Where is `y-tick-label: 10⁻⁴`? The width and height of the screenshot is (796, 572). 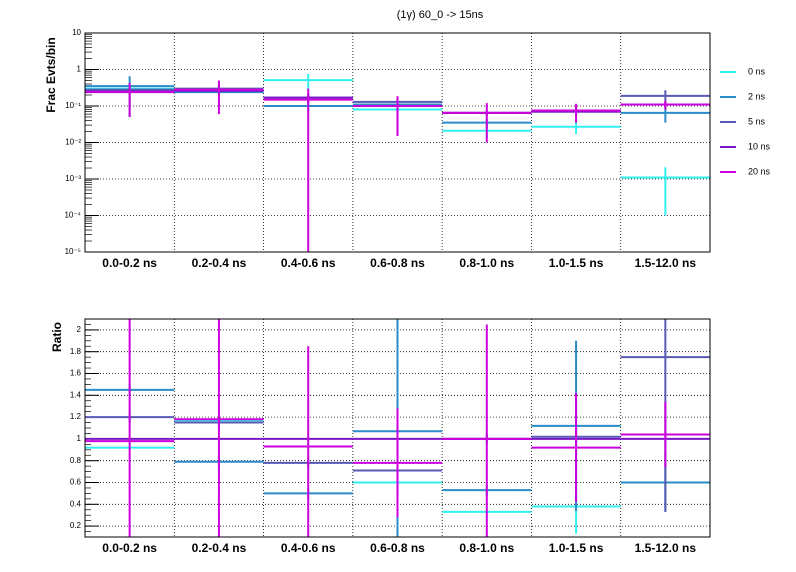 y-tick-label: 10⁻⁴ is located at coordinates (72, 215).